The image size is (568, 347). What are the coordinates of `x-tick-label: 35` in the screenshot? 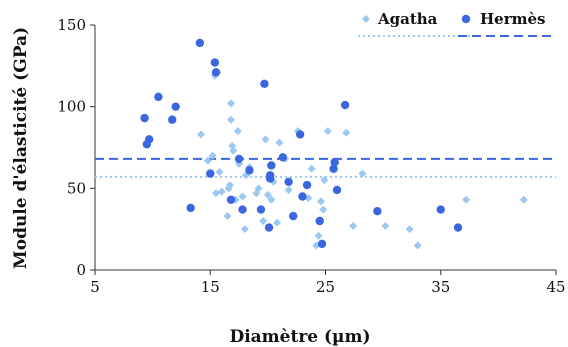 It's located at (440, 287).